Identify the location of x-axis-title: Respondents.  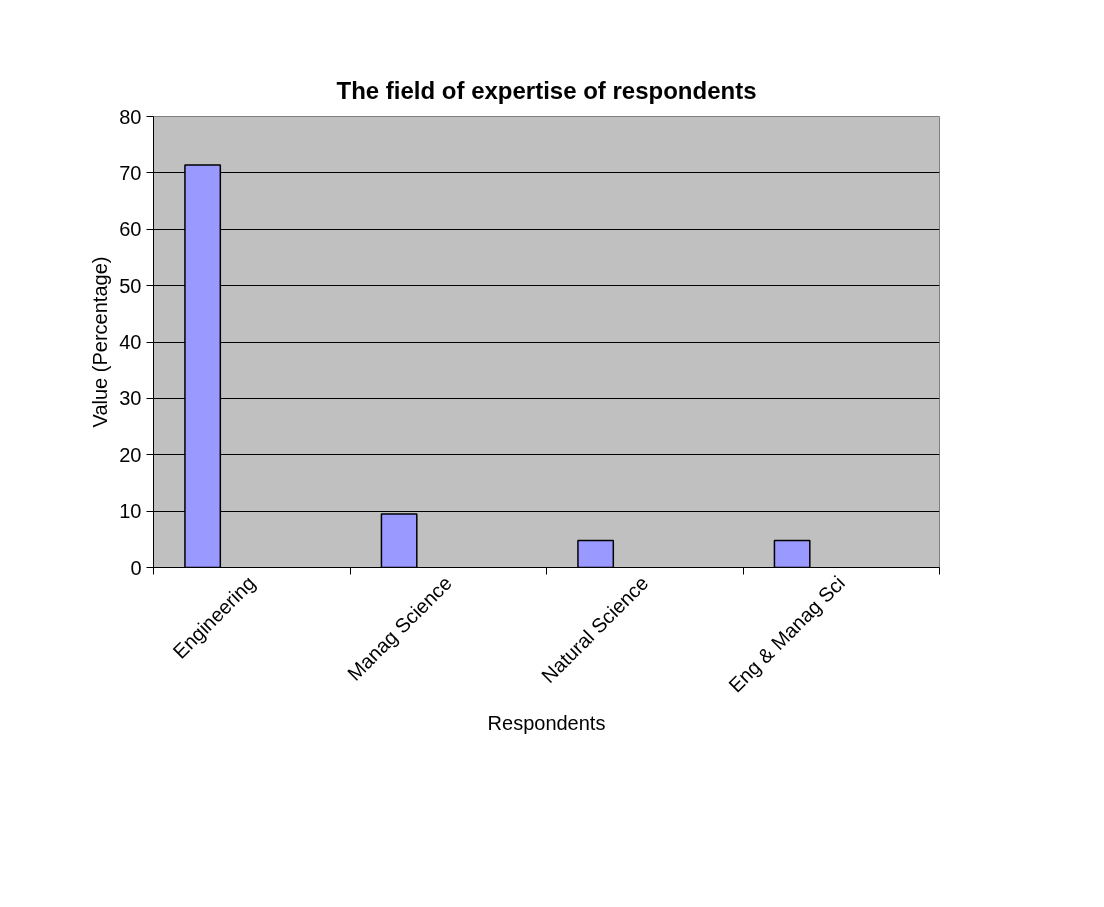
(546, 723).